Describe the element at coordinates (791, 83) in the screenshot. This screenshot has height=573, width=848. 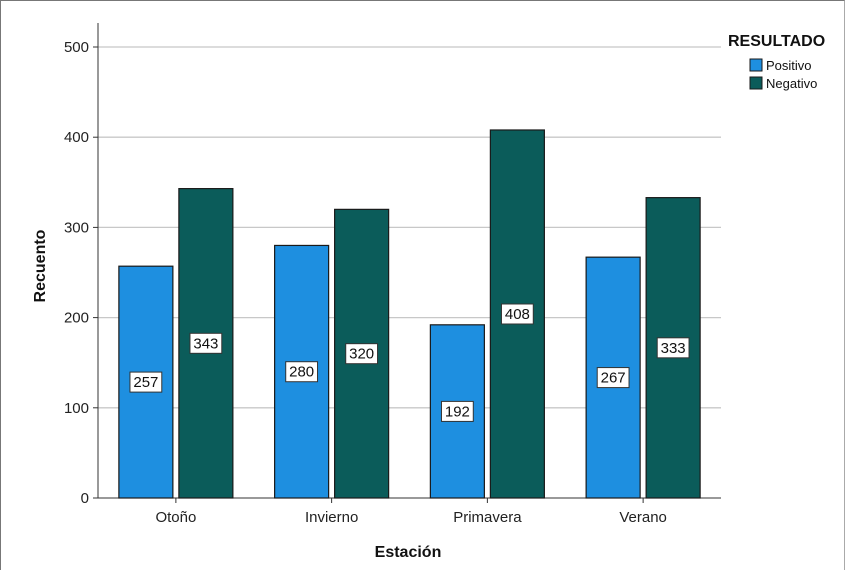
I see `legend-entry: Negativo` at that location.